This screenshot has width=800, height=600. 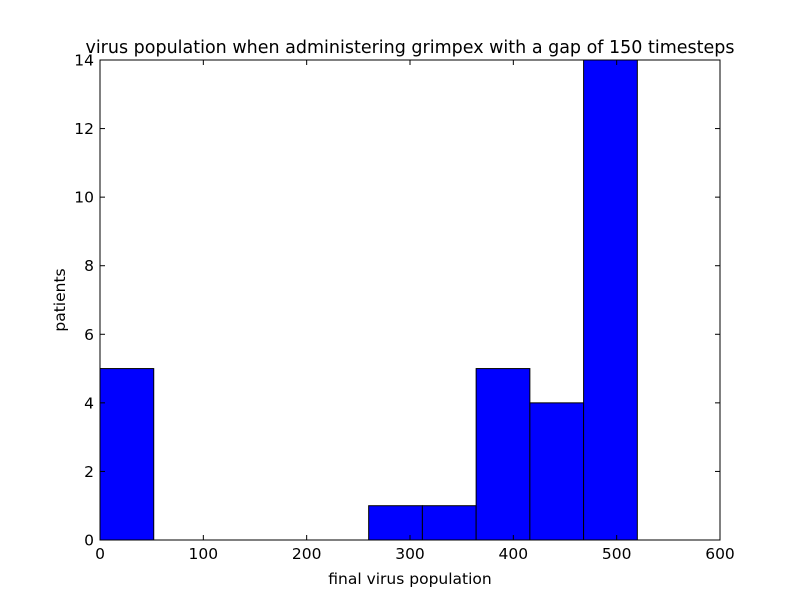 What do you see at coordinates (60, 299) in the screenshot?
I see `y-axis-label: patients` at bounding box center [60, 299].